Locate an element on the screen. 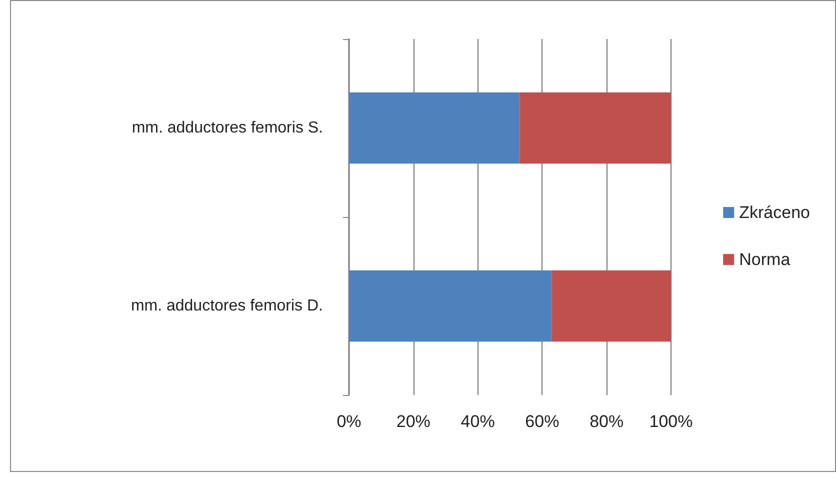 The image size is (836, 477). x-tick-label: 0% is located at coordinates (349, 421).